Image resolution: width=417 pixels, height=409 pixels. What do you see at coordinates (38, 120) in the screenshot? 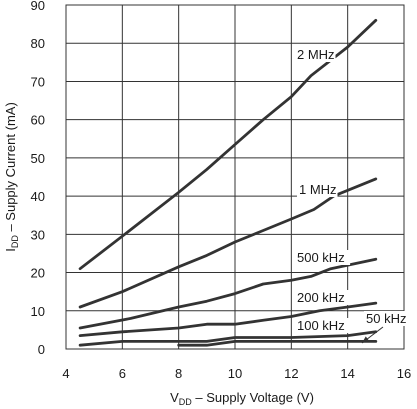
I see `y-tick-label: 60` at bounding box center [38, 120].